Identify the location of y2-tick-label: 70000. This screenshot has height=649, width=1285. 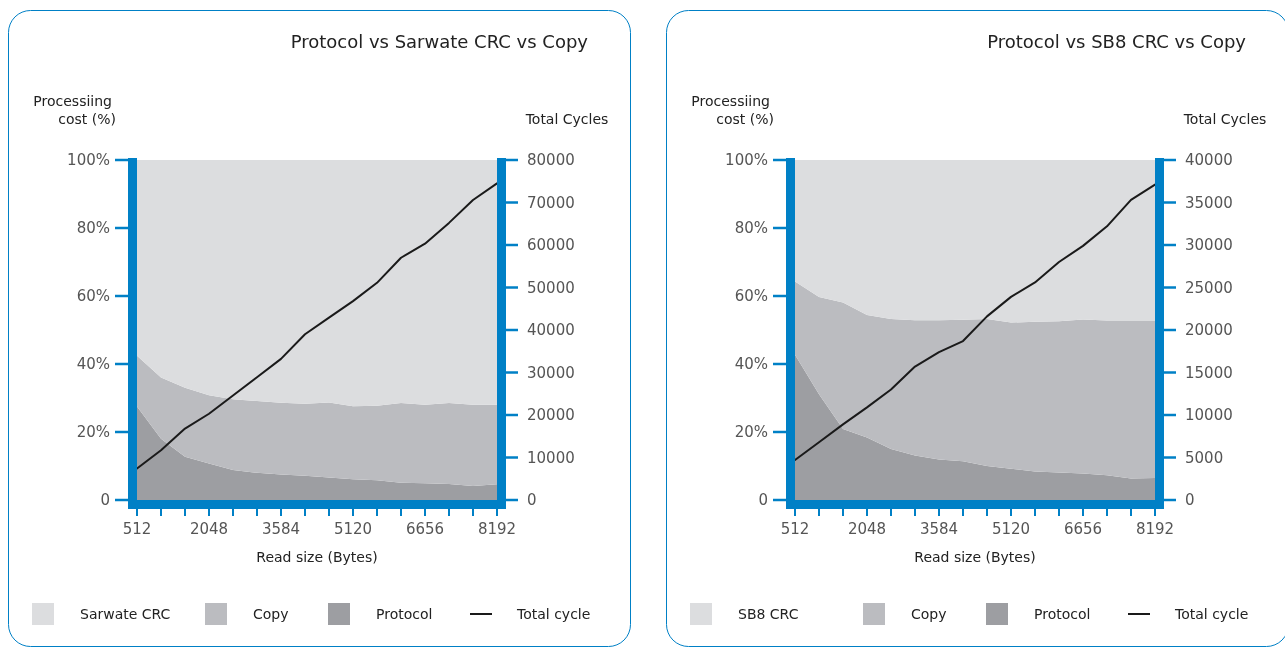
(551, 202).